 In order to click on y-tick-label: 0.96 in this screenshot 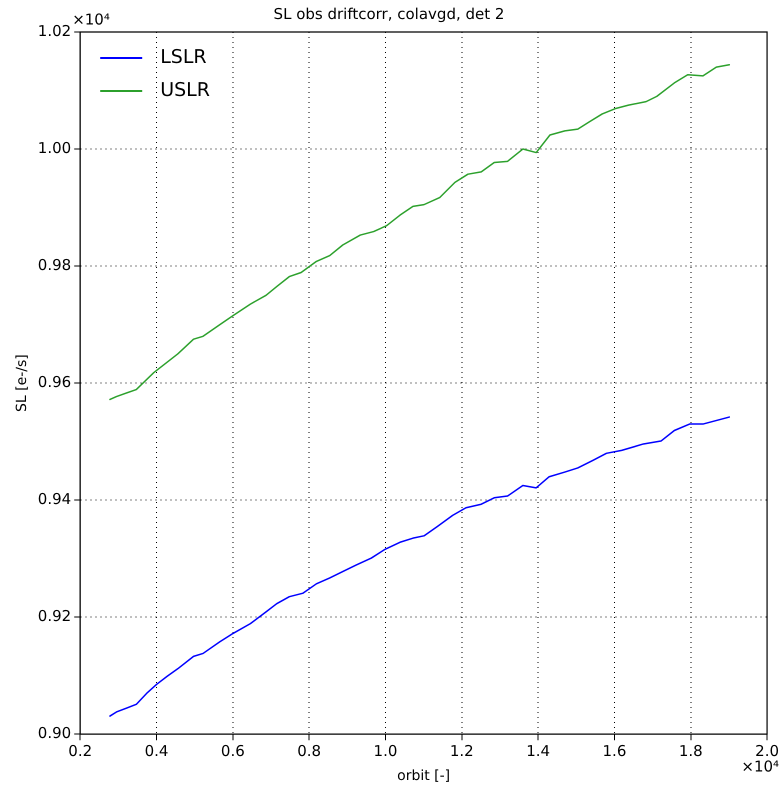, I will do `click(55, 381)`.